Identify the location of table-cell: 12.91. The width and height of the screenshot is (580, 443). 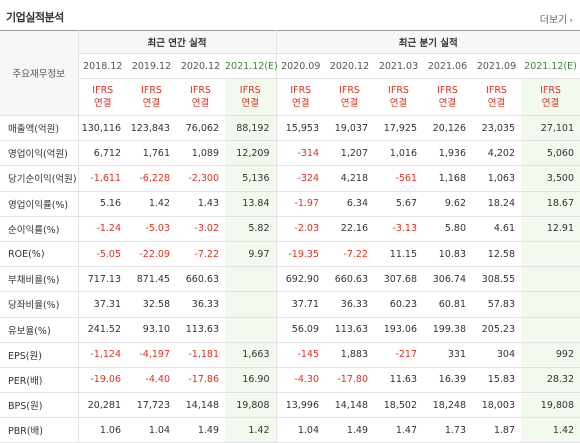
(550, 229).